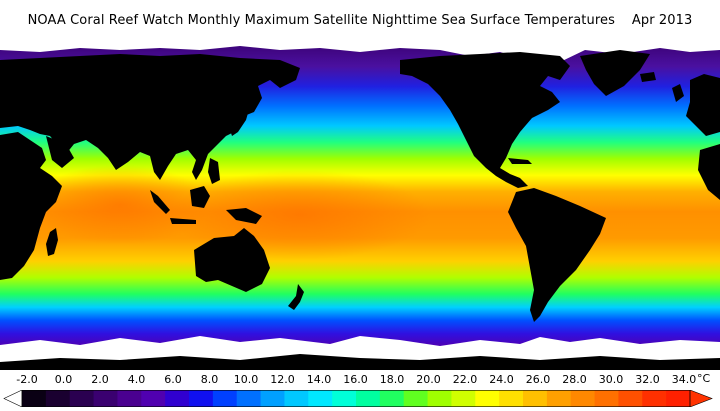 Image resolution: width=720 pixels, height=411 pixels. I want to click on land-south-america, so click(557, 255).